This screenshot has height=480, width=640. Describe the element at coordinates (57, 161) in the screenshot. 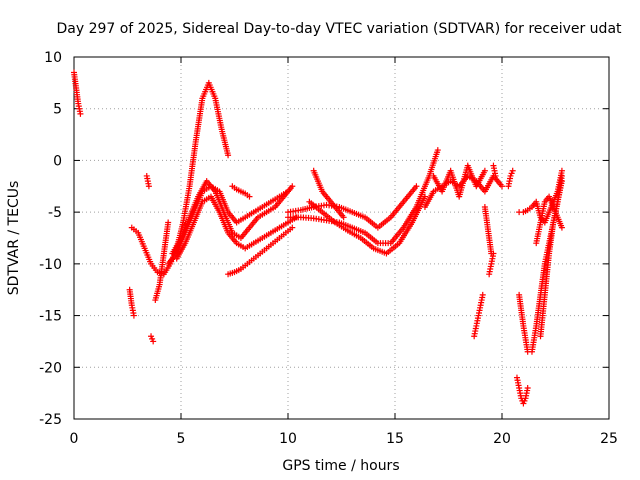

I see `y-tick-label: 0` at that location.